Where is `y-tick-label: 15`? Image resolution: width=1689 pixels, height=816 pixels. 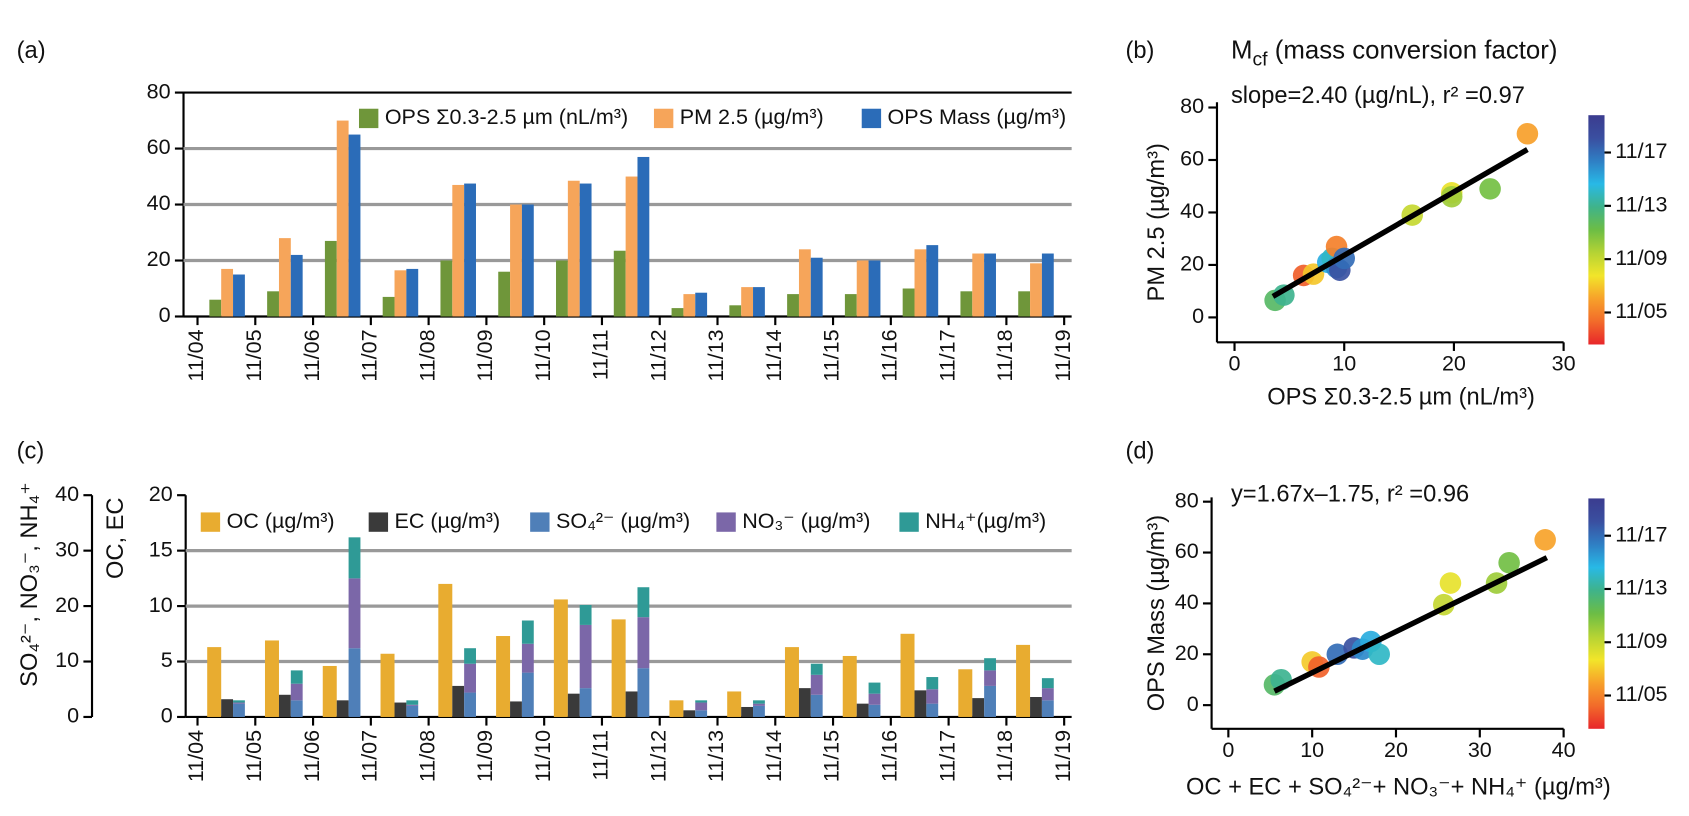
y-tick-label: 15 is located at coordinates (161, 549).